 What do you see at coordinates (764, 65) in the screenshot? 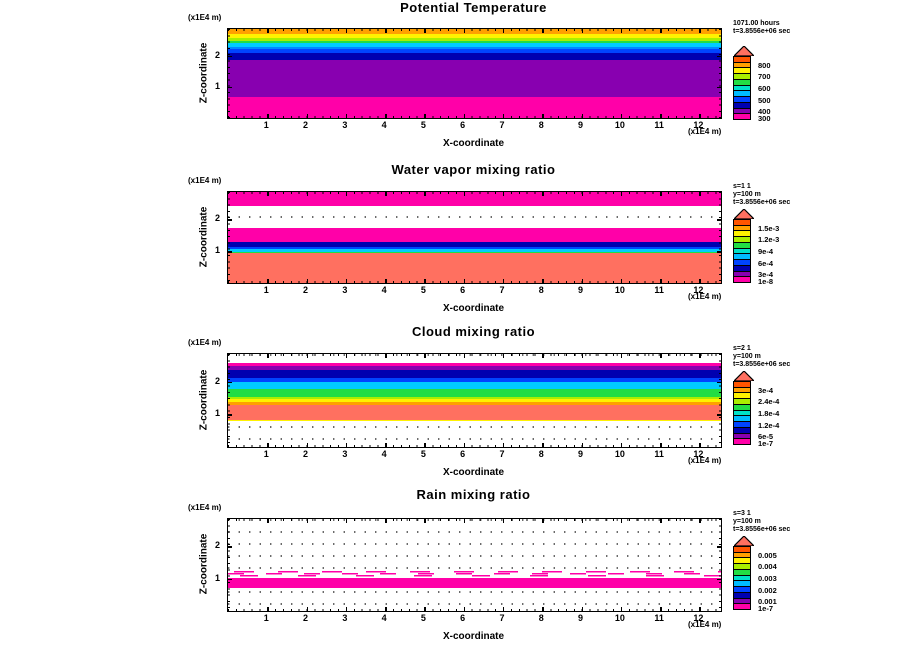
I see `colorbar-label: 800` at bounding box center [764, 65].